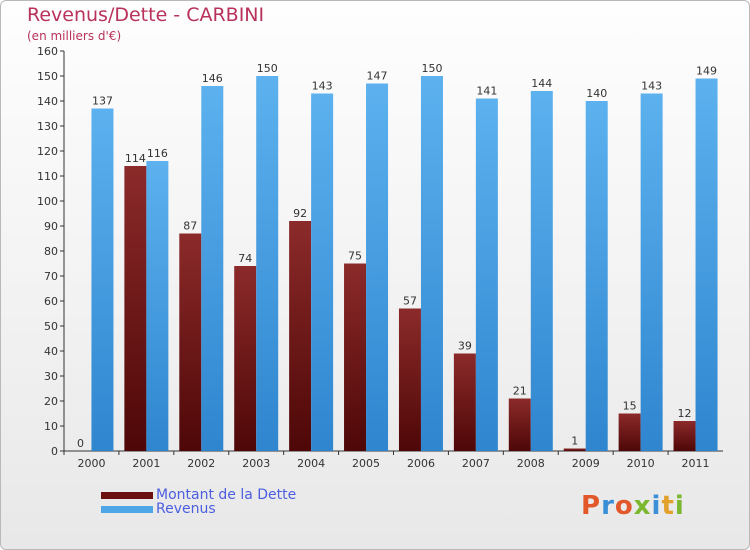  Describe the element at coordinates (51, 276) in the screenshot. I see `y-tick-label: 70` at that location.